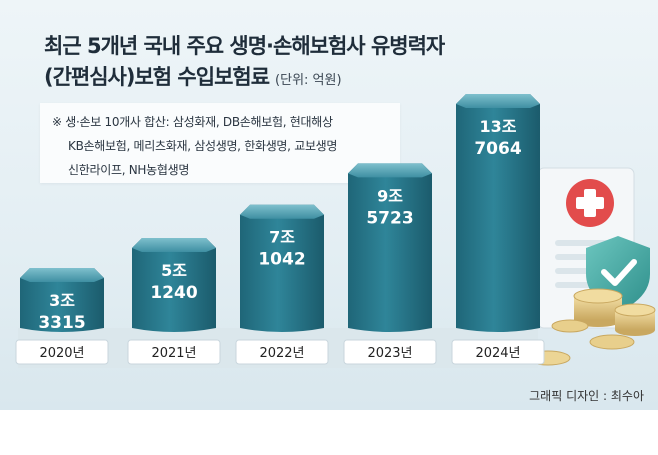  What do you see at coordinates (497, 149) in the screenshot?
I see `value-label: 7064` at bounding box center [497, 149].